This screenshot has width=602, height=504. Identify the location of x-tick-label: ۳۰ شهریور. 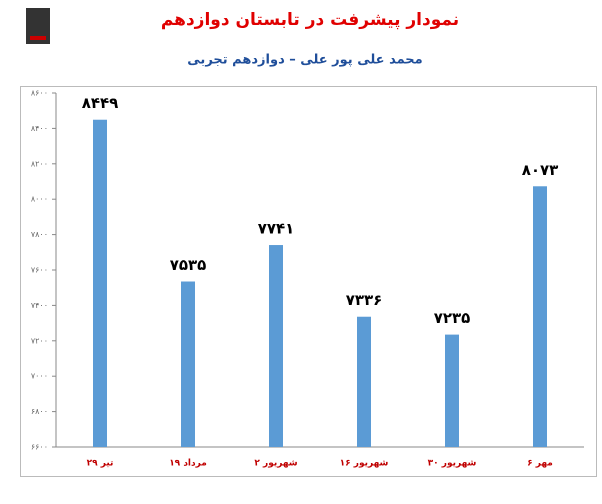
(452, 464).